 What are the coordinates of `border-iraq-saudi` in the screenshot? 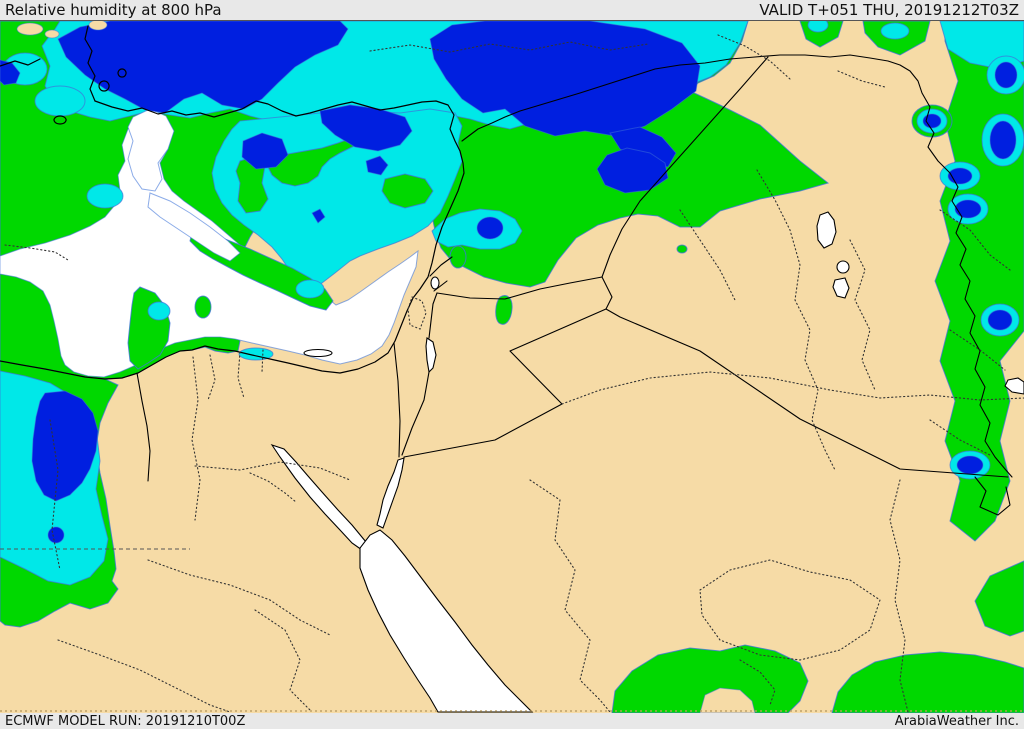 It's located at (805, 377).